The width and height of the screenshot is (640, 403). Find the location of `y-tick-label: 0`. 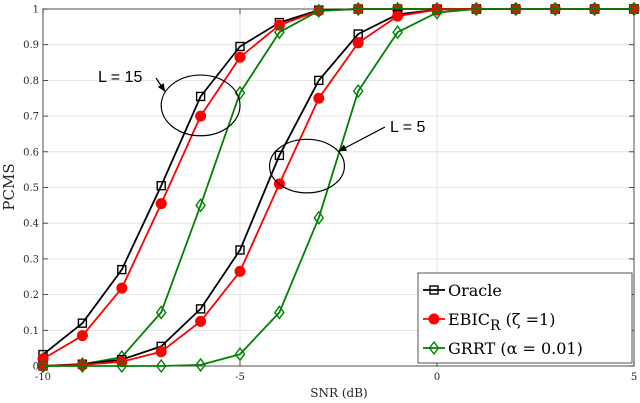

y-tick-label: 0 is located at coordinates (36, 367).